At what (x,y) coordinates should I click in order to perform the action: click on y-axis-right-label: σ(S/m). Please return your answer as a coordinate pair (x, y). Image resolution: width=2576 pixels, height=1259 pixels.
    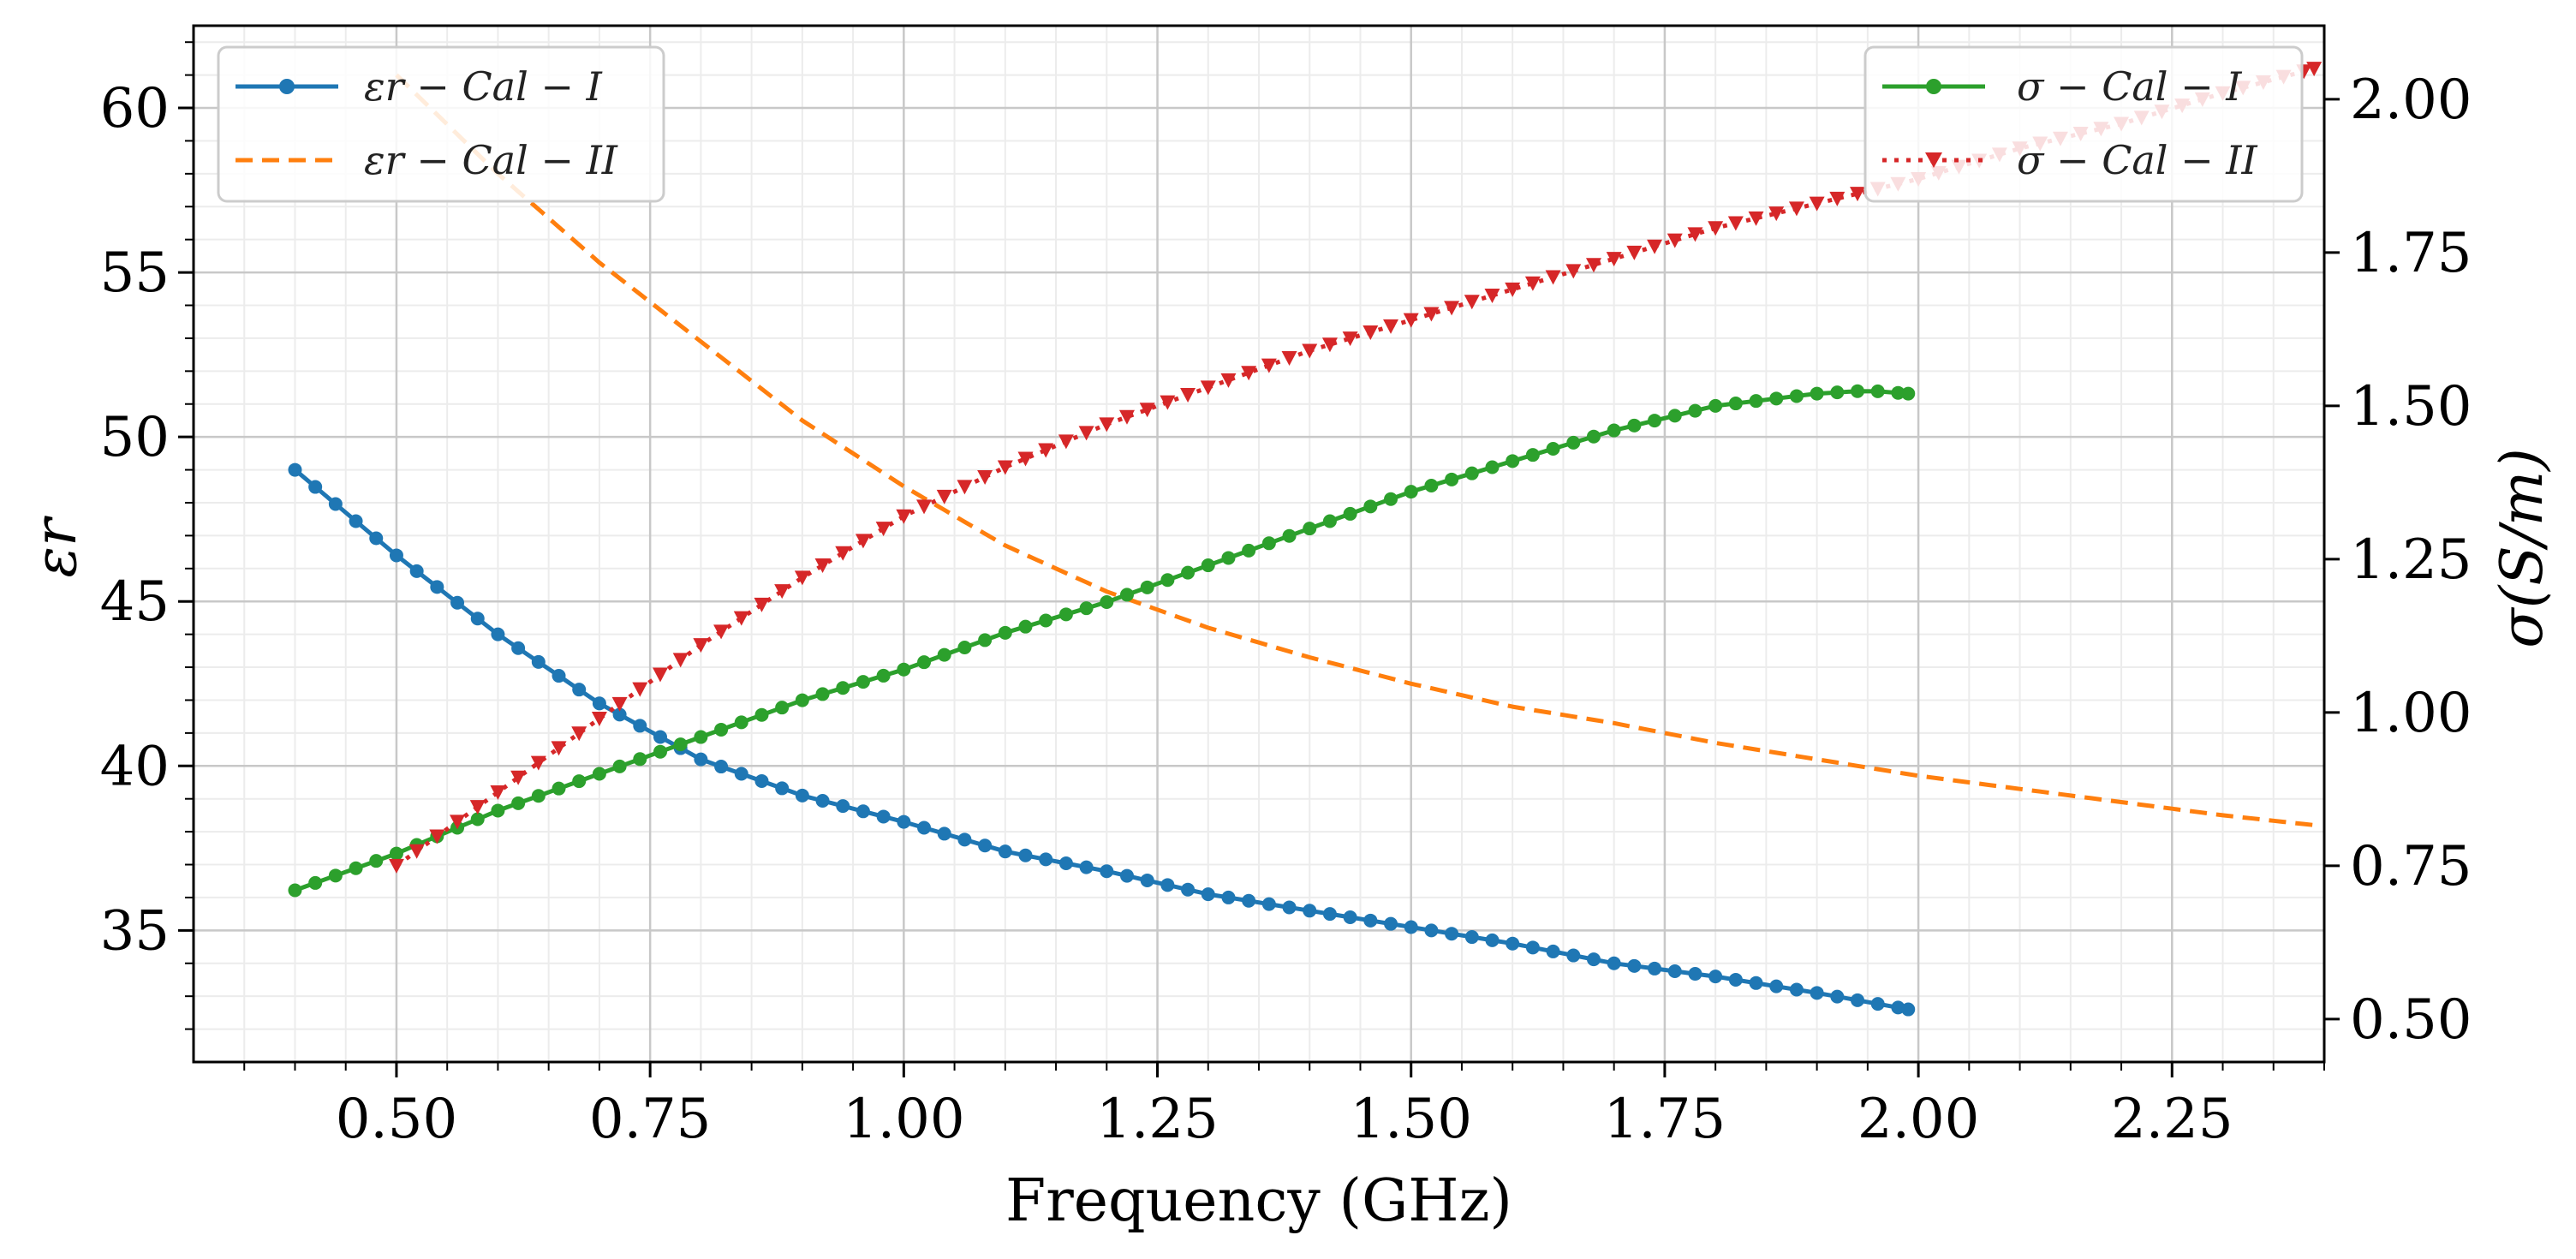
    Looking at the image, I should click on (2522, 547).